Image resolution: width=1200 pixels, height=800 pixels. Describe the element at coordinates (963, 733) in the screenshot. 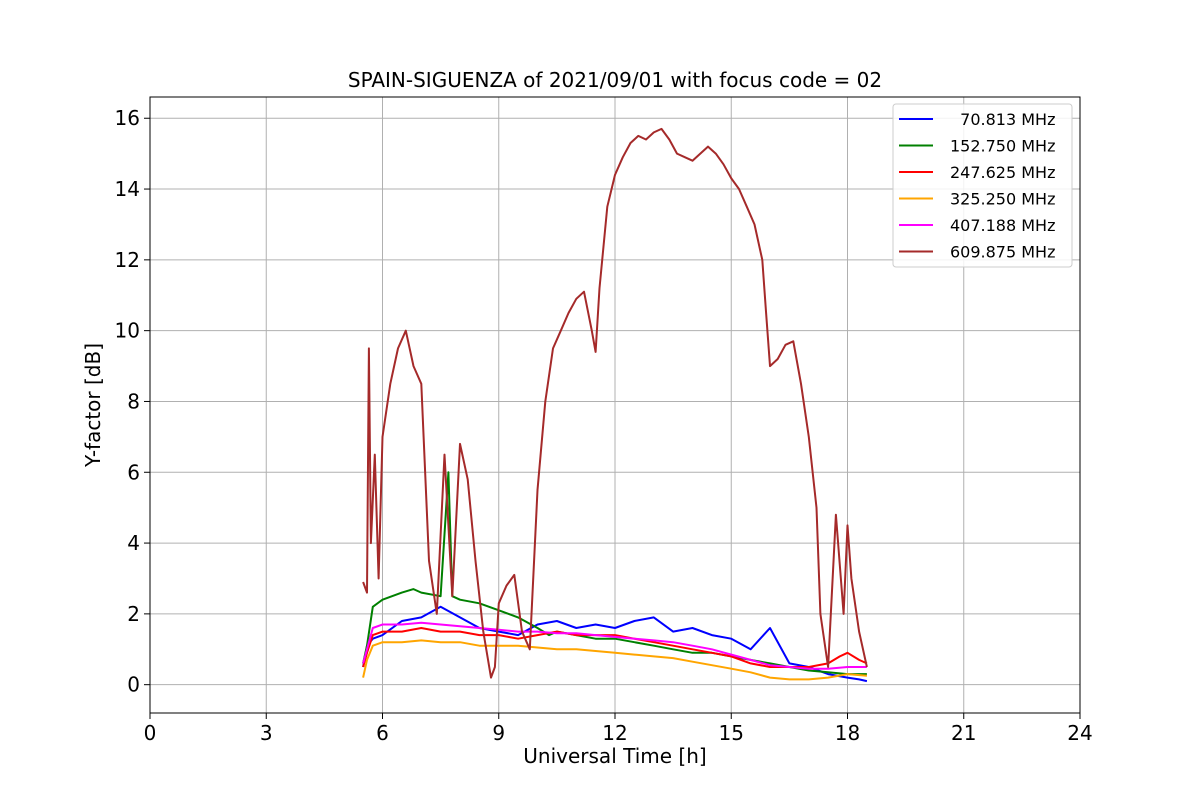

I see `x-tick-label: 21` at that location.